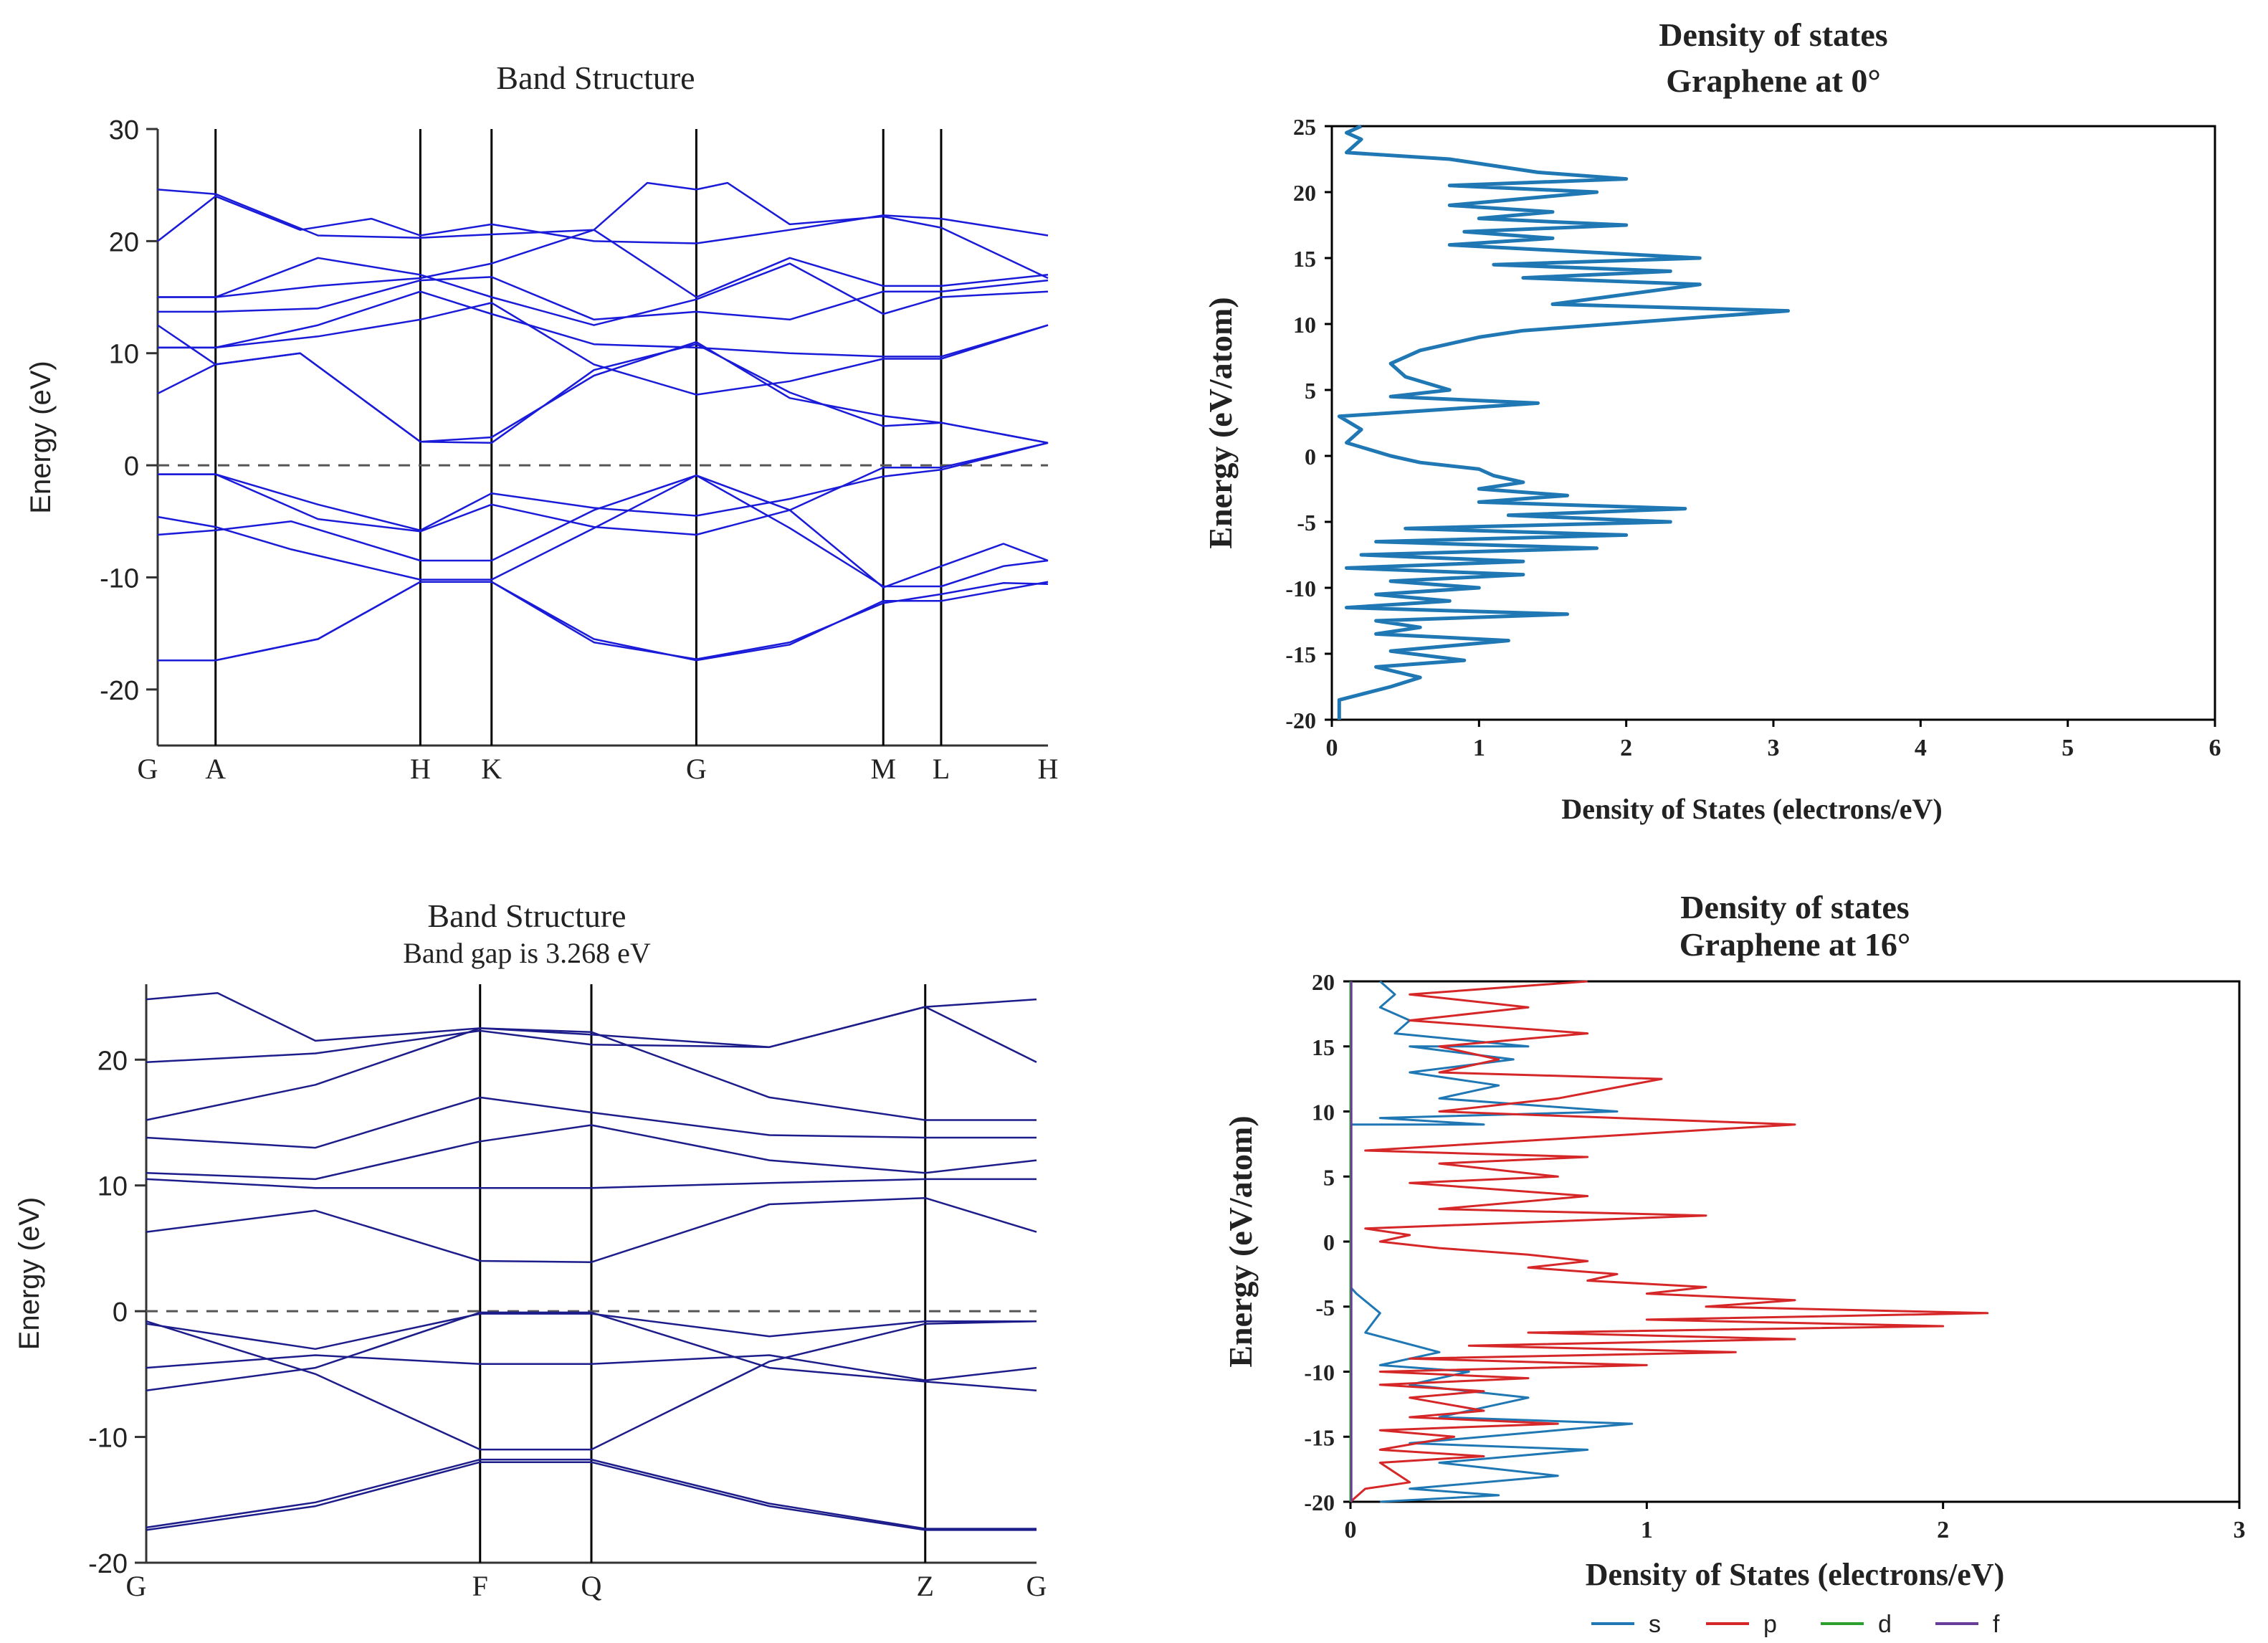  I want to click on dos-curve-p, so click(1669, 1241).